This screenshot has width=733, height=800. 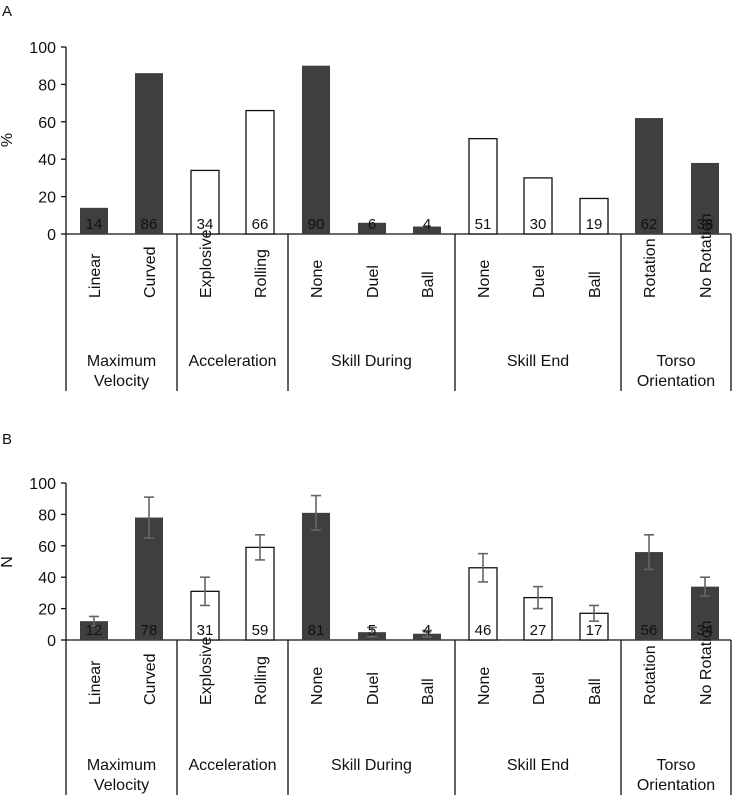 What do you see at coordinates (372, 224) in the screenshot?
I see `bar-value-label: 6` at bounding box center [372, 224].